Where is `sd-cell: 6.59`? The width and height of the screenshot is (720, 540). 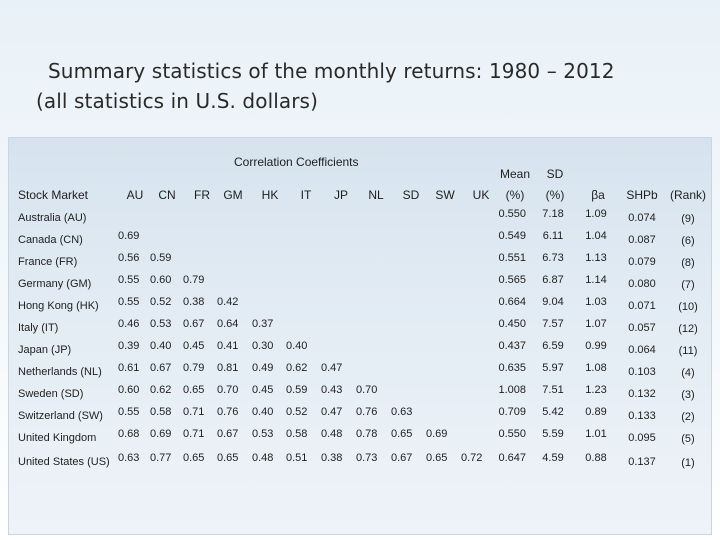
sd-cell: 6.59 is located at coordinates (553, 346).